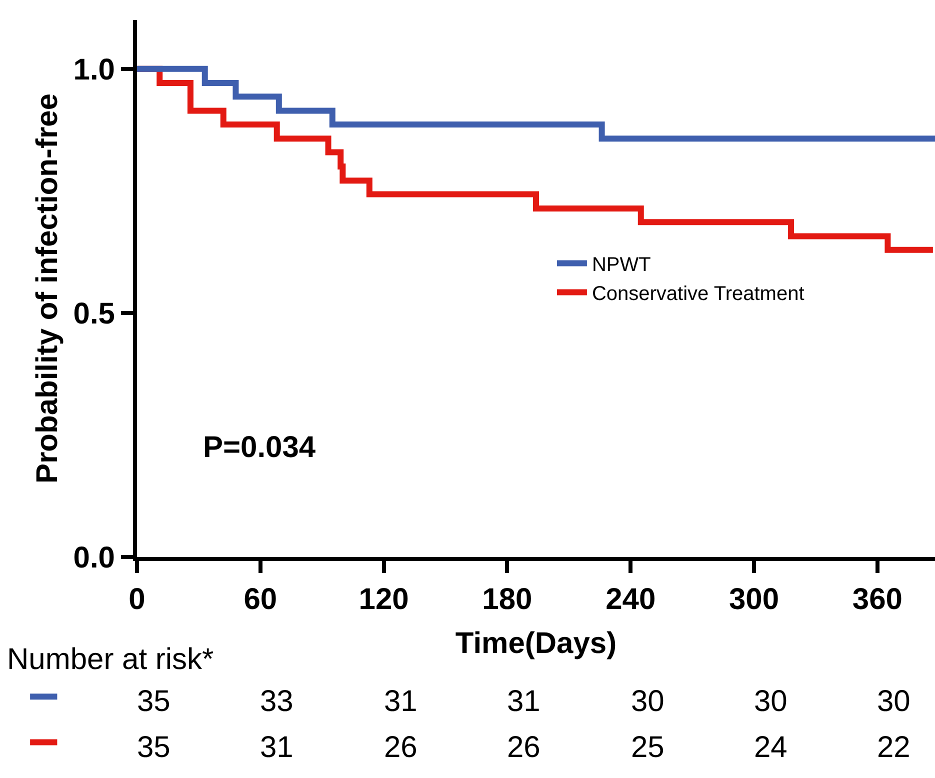 This screenshot has height=778, width=935. Describe the element at coordinates (621, 265) in the screenshot. I see `legend-label: NPWT` at that location.